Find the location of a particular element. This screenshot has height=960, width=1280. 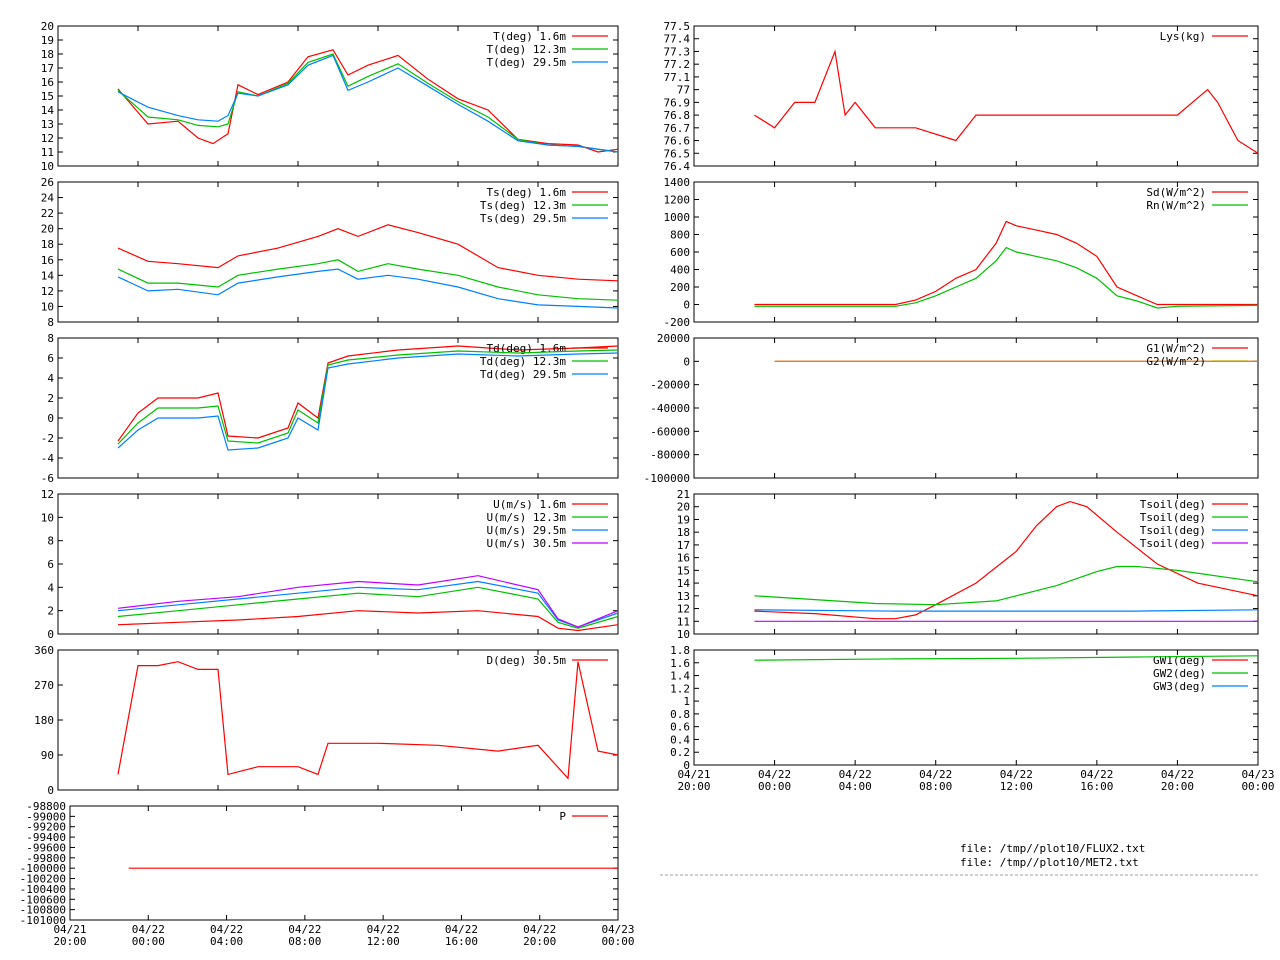

y-tick-label-tsoil: 12 is located at coordinates (683, 609).